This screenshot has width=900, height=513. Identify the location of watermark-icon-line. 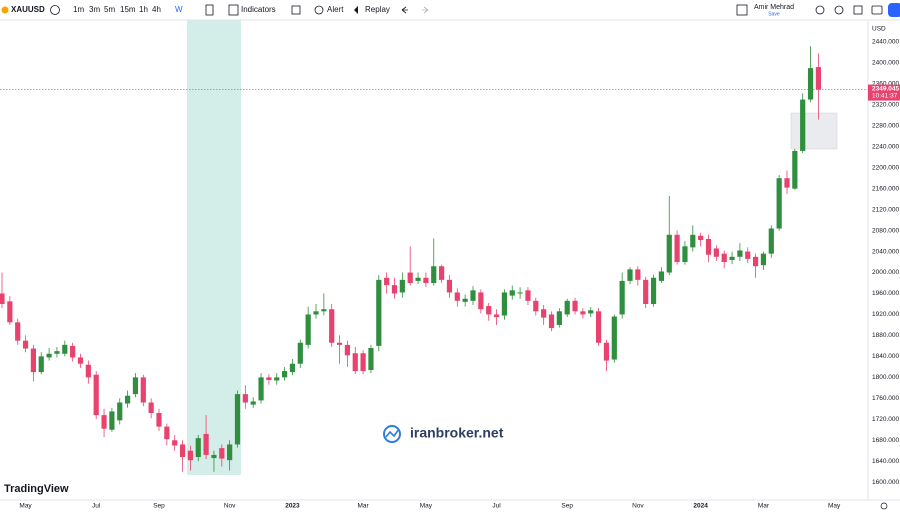
(392, 433).